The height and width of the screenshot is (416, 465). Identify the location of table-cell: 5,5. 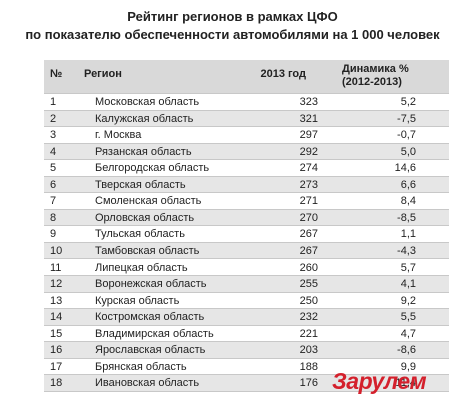
(408, 317).